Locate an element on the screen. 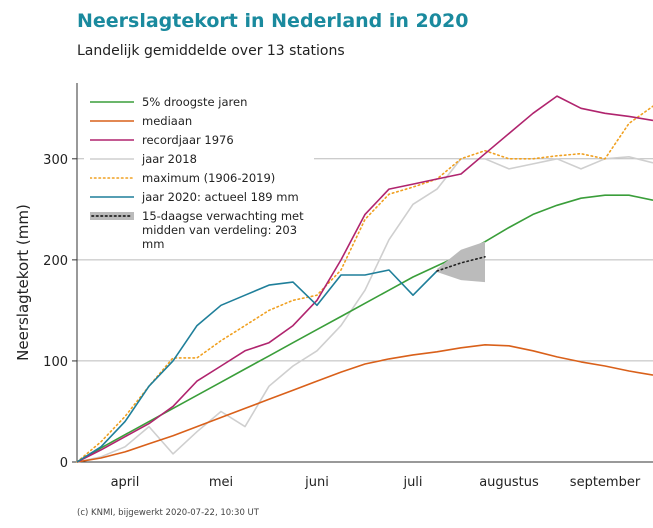 This screenshot has width=653, height=528. chart-title: Neerslagtekort in Nederland in 2020 is located at coordinates (273, 21).